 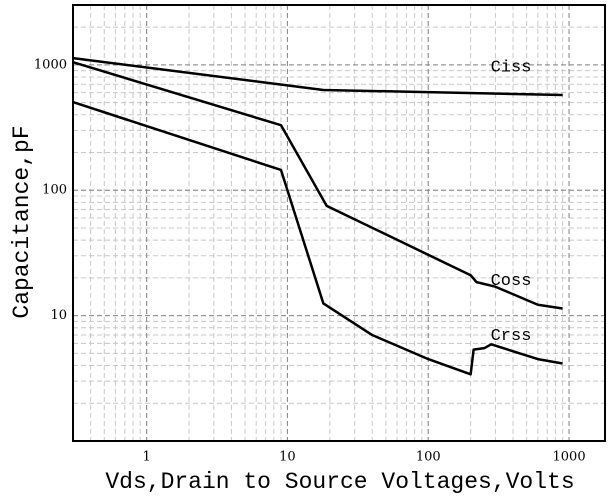 What do you see at coordinates (58, 315) in the screenshot?
I see `y-tick-label: 10` at bounding box center [58, 315].